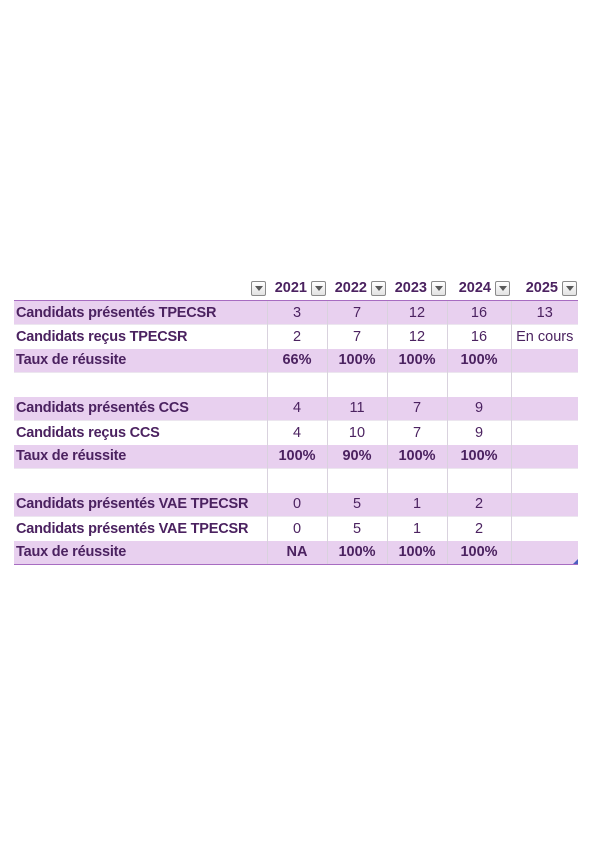 The image size is (595, 842). I want to click on header-year-2023: 2023, so click(417, 288).